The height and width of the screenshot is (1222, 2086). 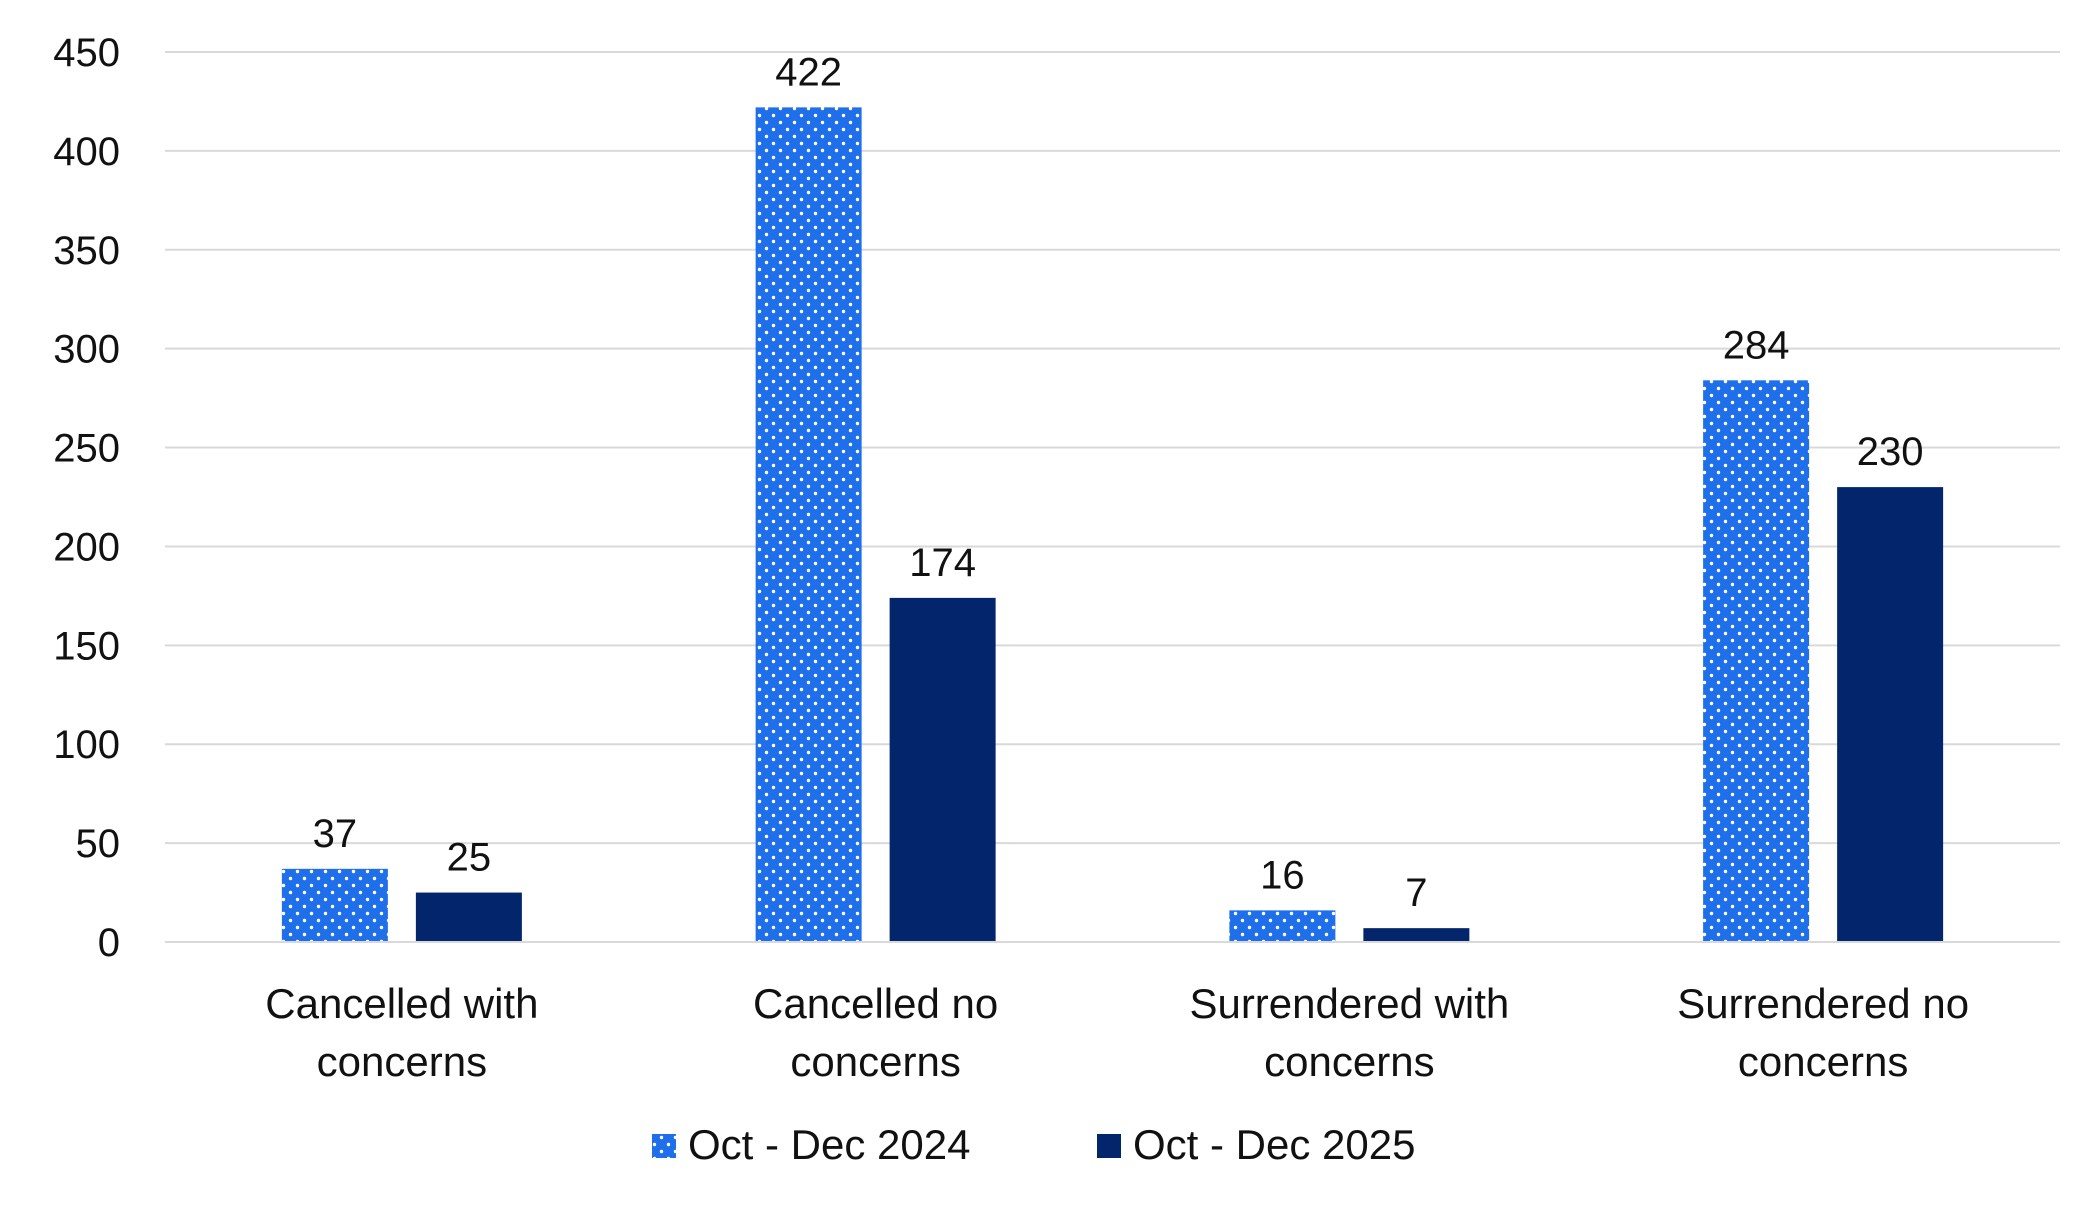 What do you see at coordinates (1274, 1144) in the screenshot?
I see `legend-label: Oct - Dec 2025` at bounding box center [1274, 1144].